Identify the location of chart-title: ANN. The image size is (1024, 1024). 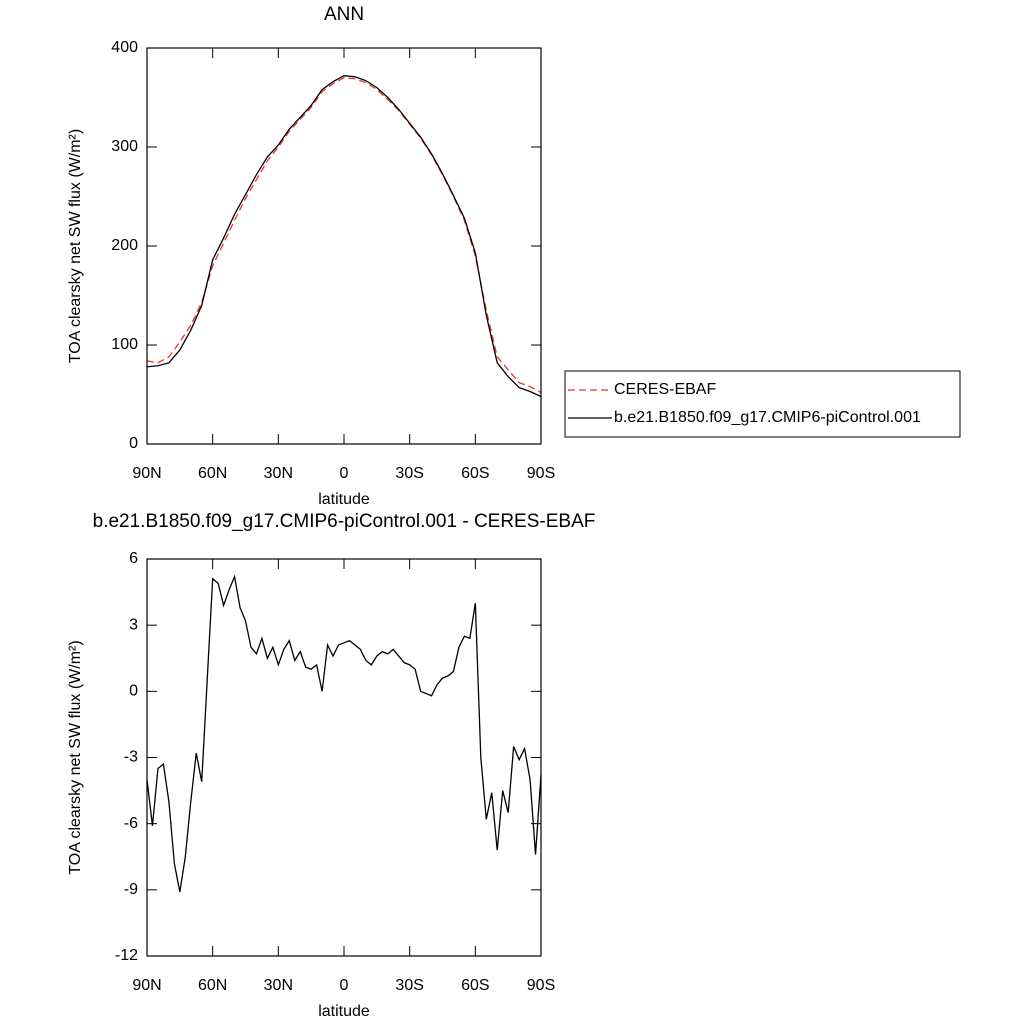
(344, 14).